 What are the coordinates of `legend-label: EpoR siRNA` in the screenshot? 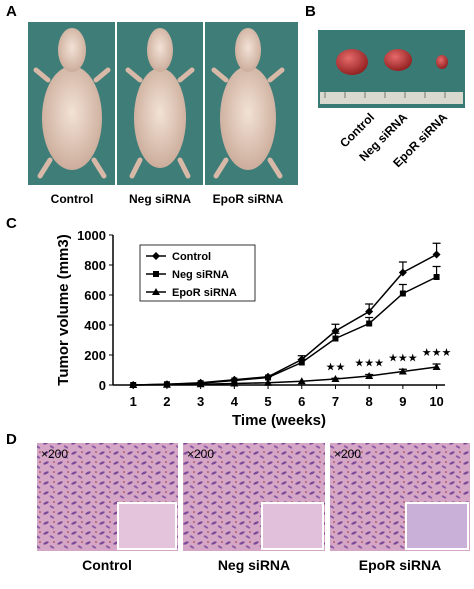 It's located at (204, 293).